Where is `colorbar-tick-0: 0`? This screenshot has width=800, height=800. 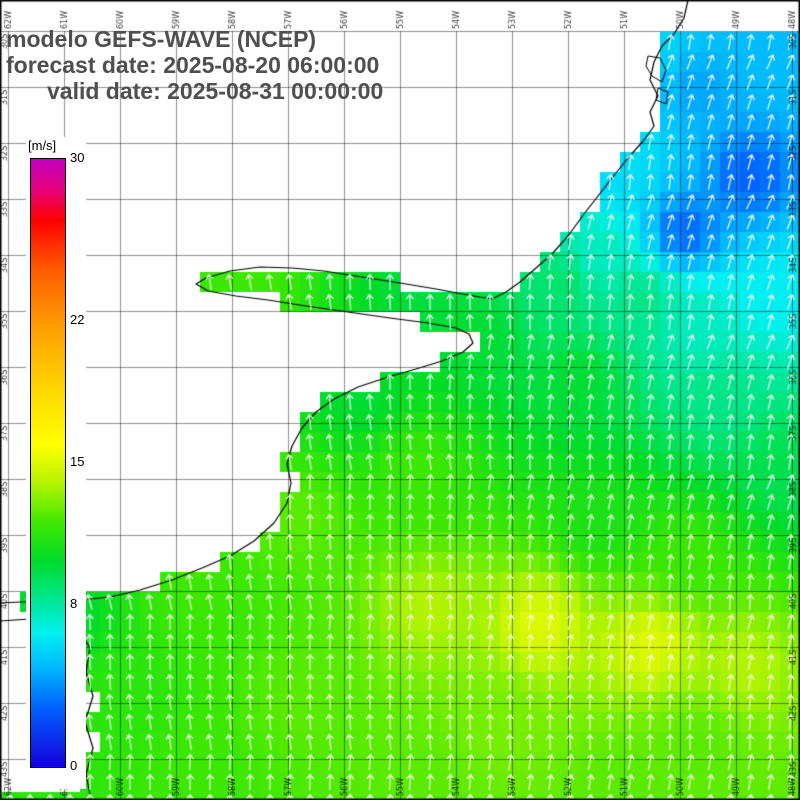 colorbar-tick-0: 0 is located at coordinates (74, 765).